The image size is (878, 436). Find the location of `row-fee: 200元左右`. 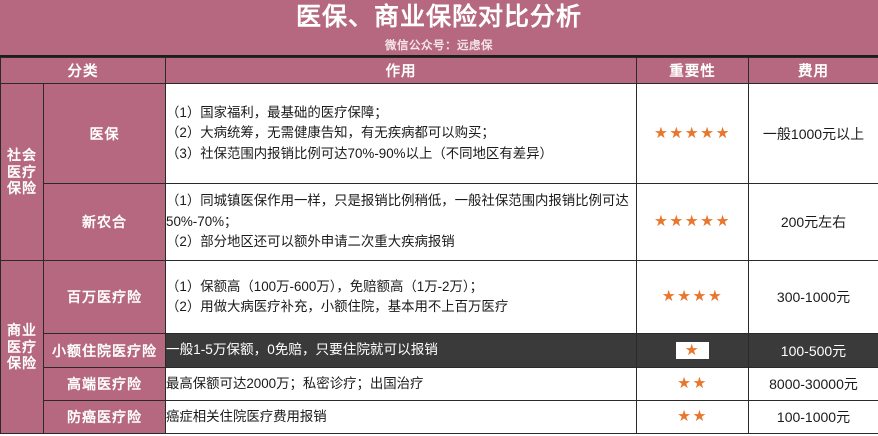

row-fee: 200元左右 is located at coordinates (813, 222).